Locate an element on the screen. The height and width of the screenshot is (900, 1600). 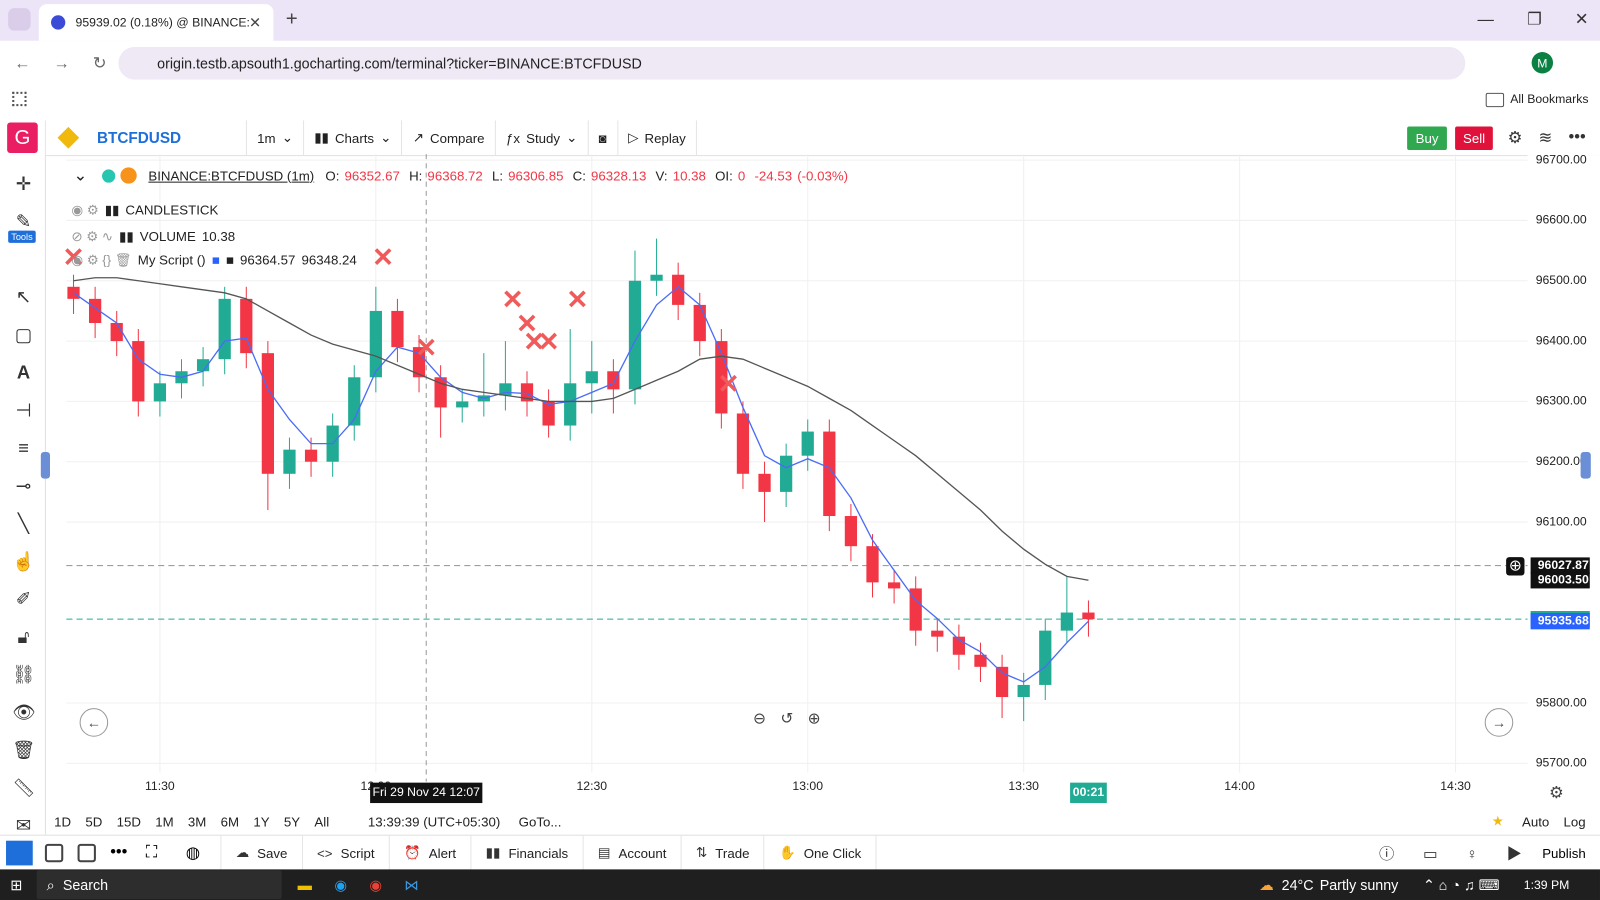
range-button: 15D is located at coordinates (128, 821).